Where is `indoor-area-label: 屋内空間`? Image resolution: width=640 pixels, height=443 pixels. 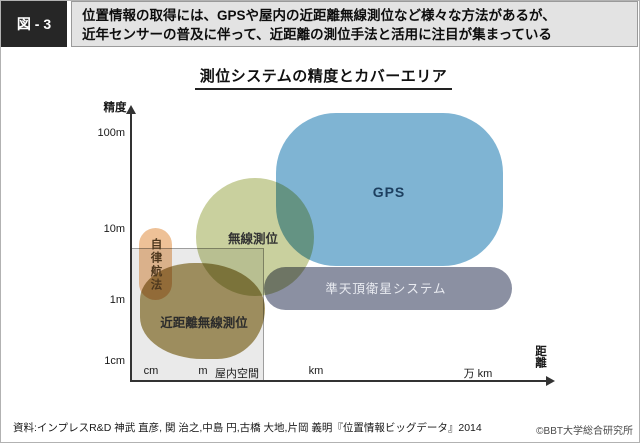
indoor-area-label: 屋内空間 is located at coordinates (237, 374).